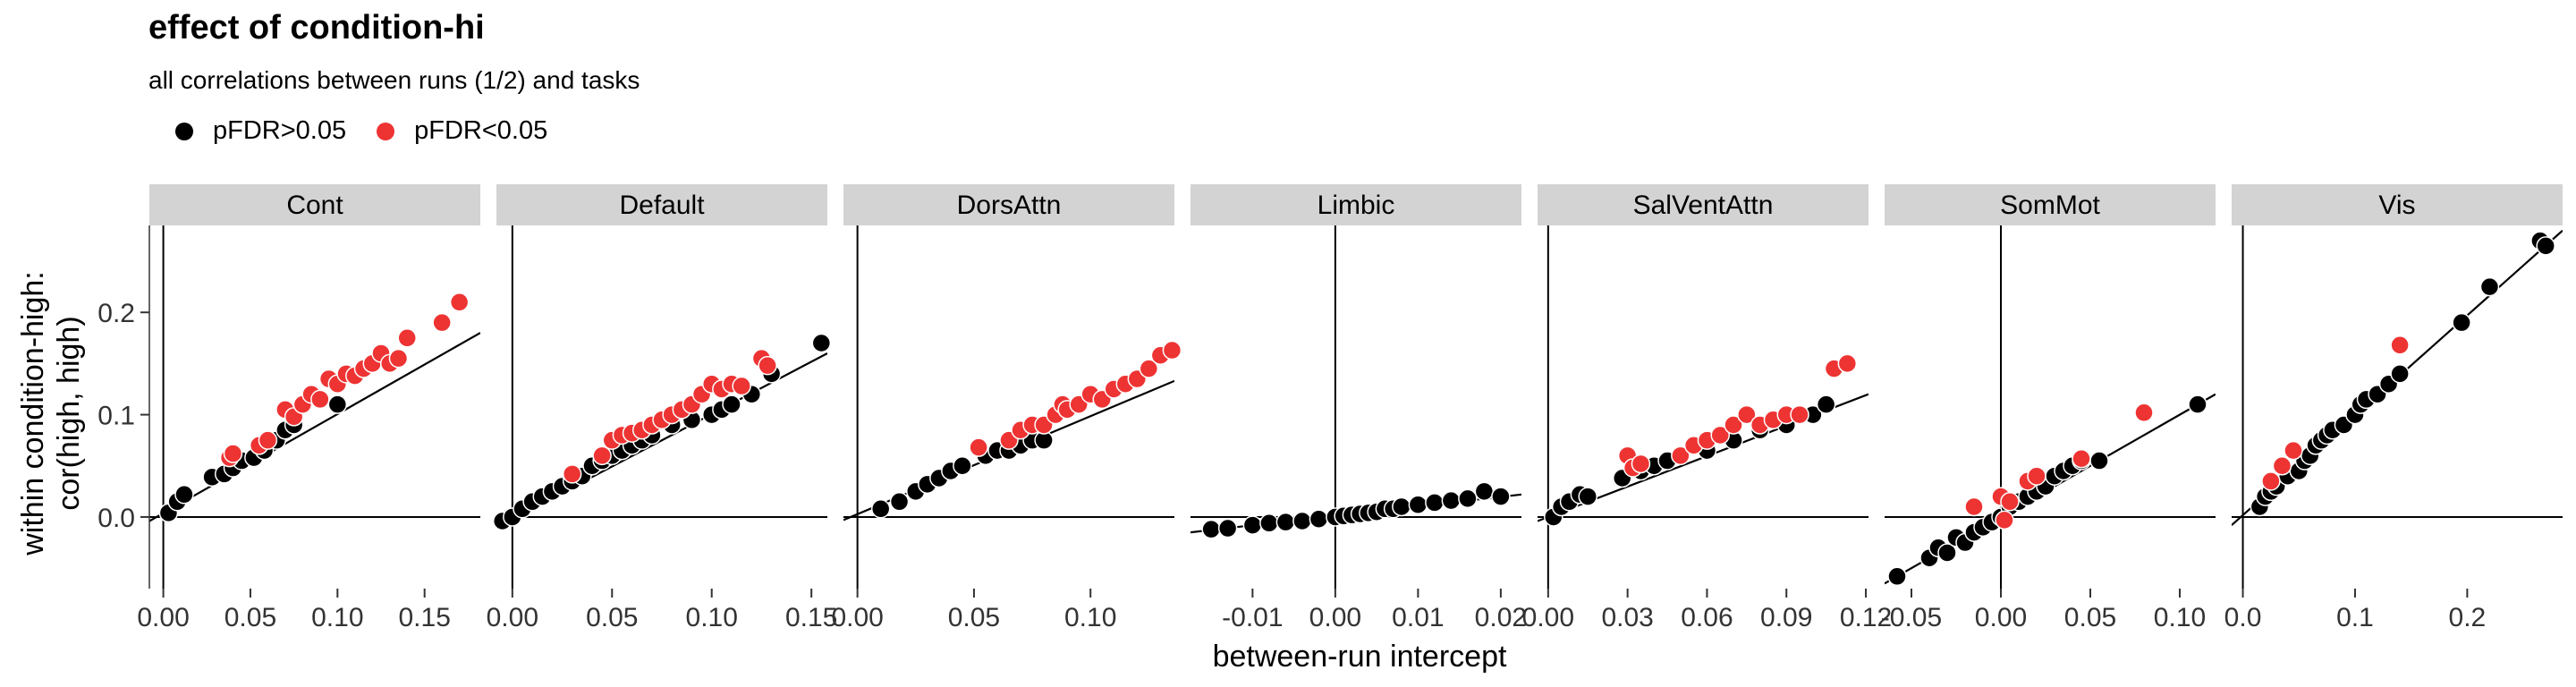  I want to click on x-tick-label: 0.0, so click(2243, 617).